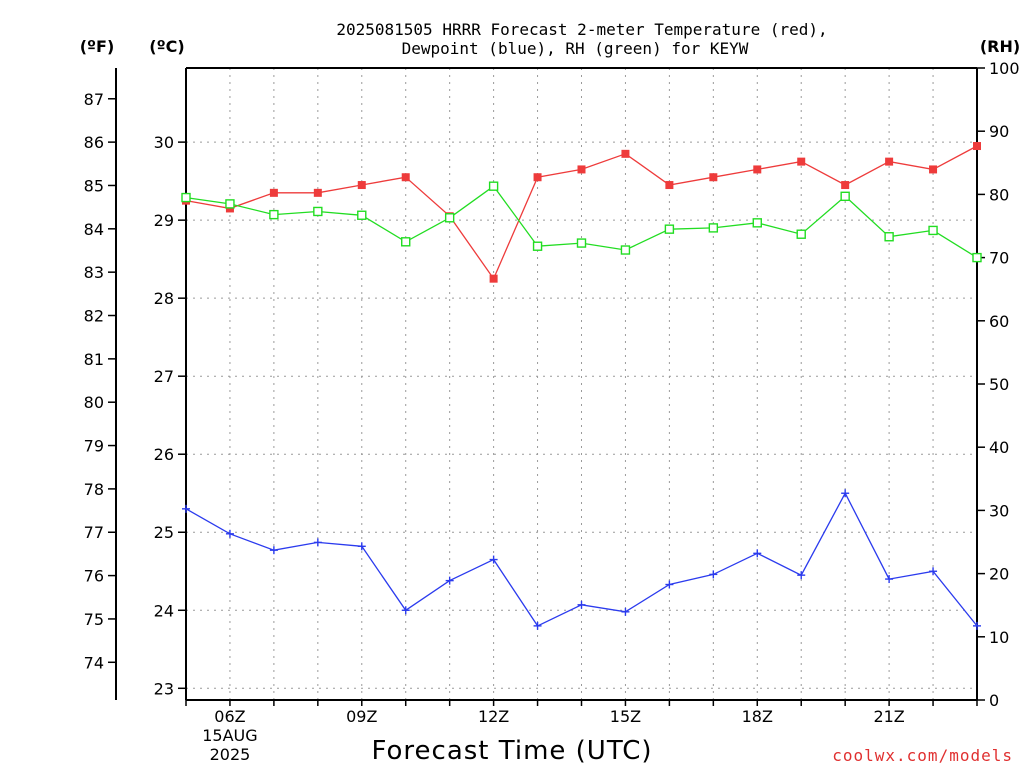  Describe the element at coordinates (94, 532) in the screenshot. I see `fahrenheit-tick-label: 77` at that location.